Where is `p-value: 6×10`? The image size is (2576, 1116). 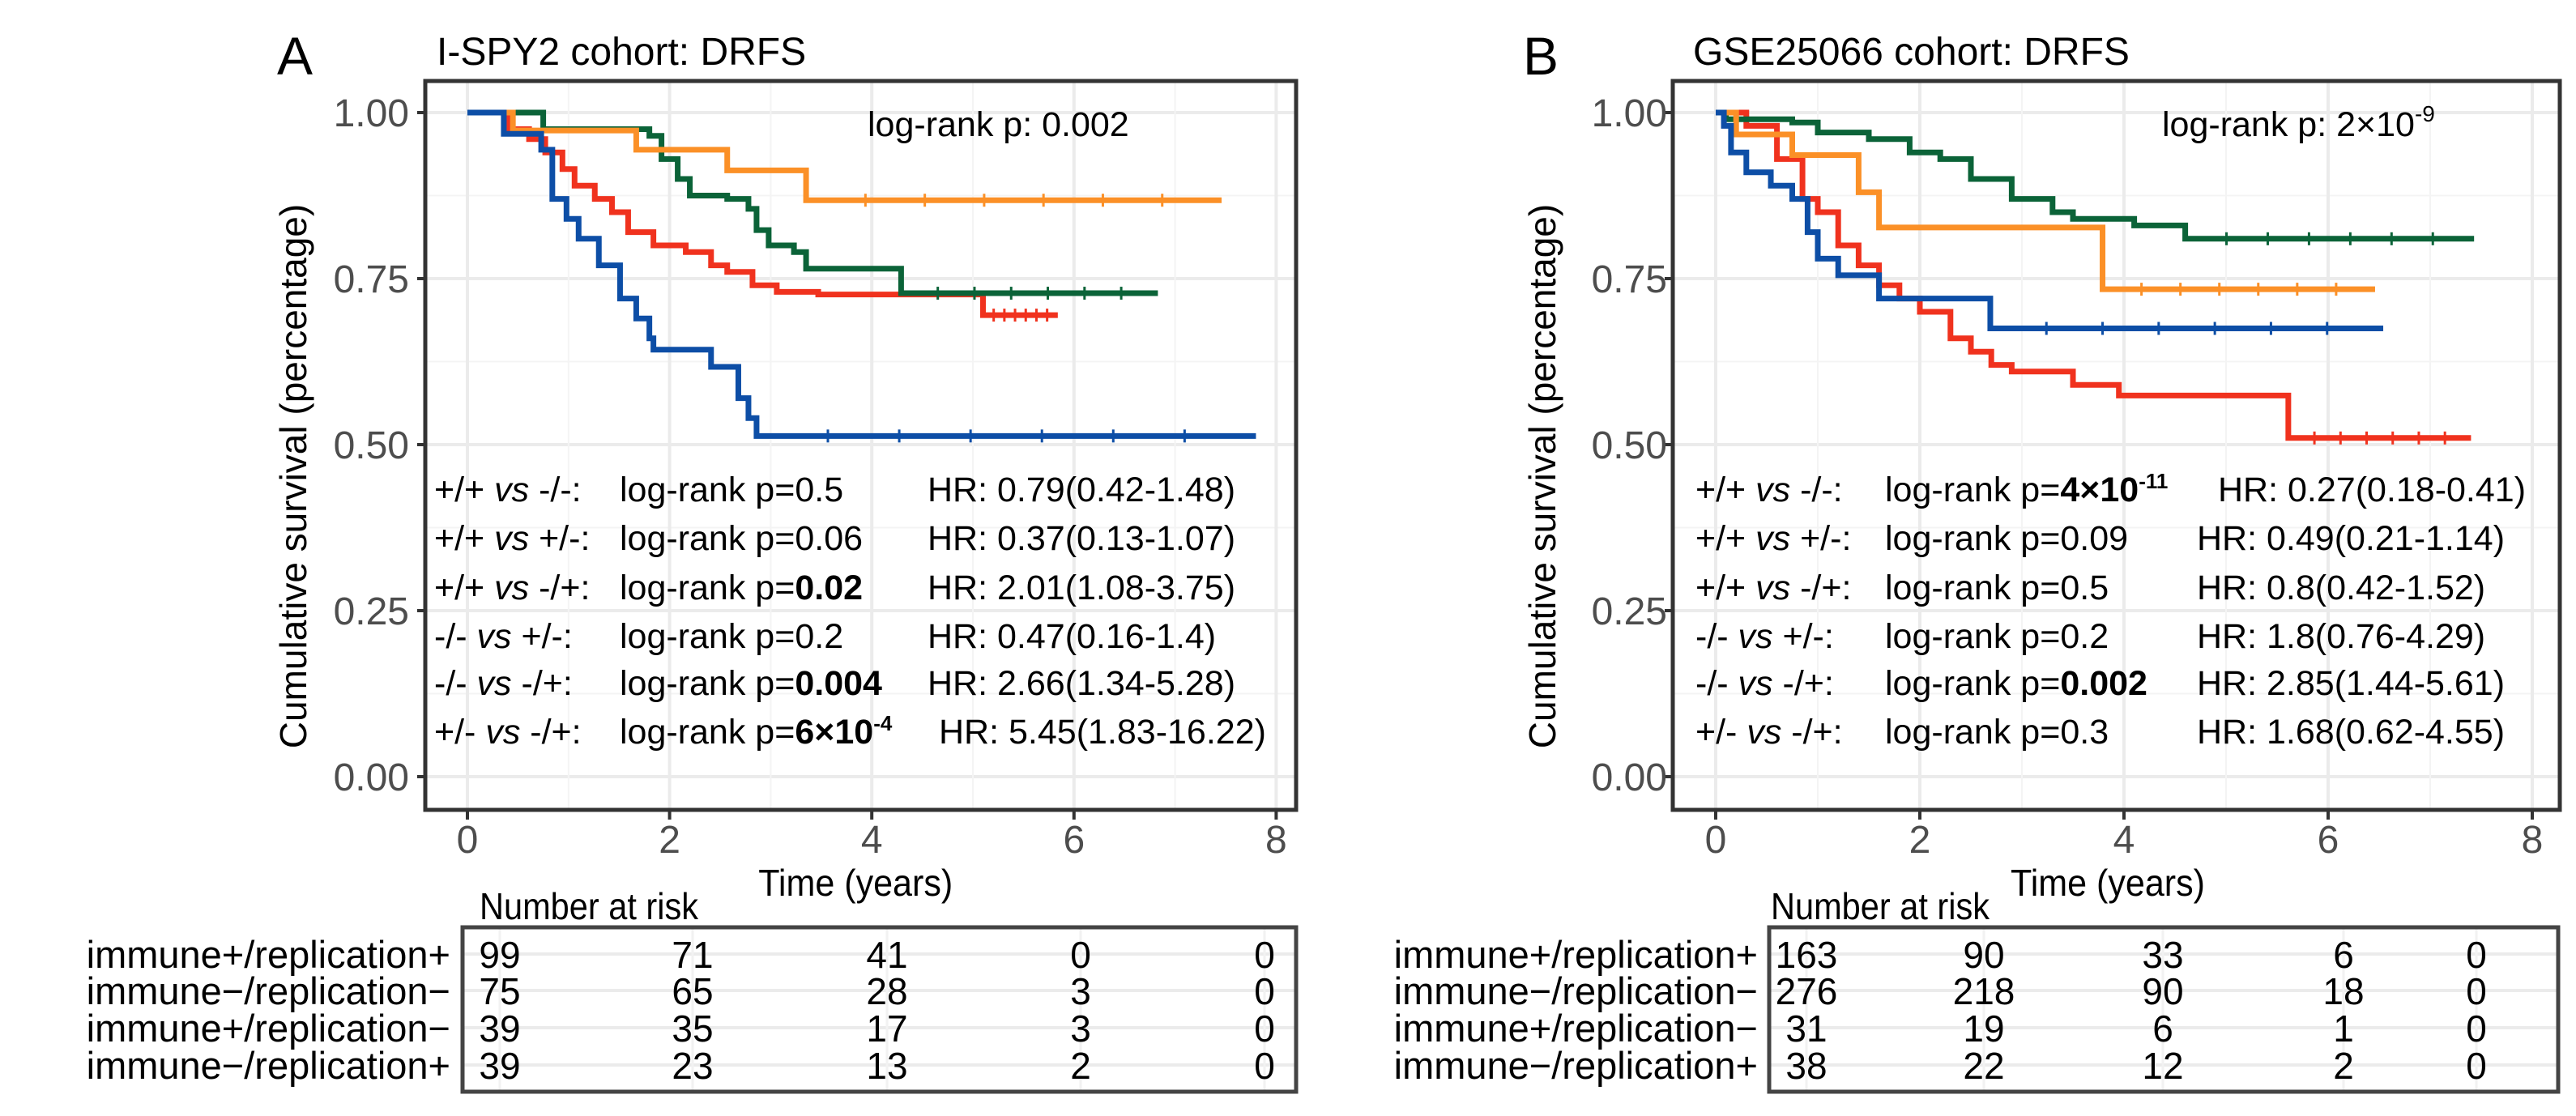
p-value: 6×10 is located at coordinates (834, 732).